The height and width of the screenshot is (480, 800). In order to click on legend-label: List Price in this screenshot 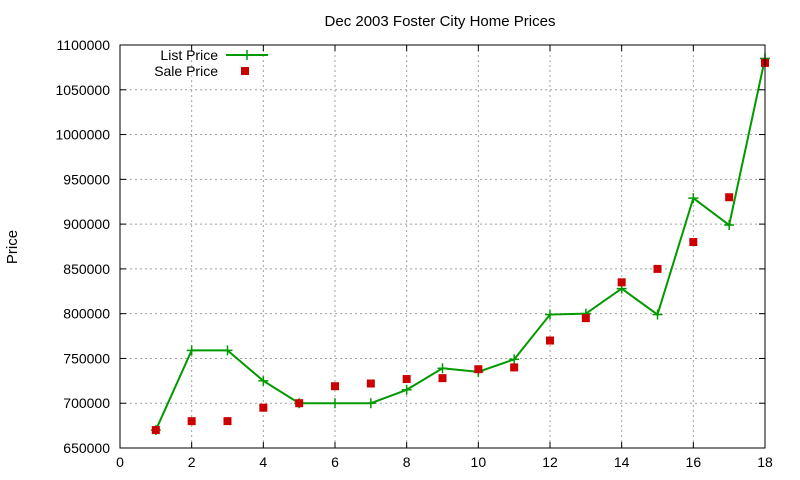, I will do `click(189, 55)`.